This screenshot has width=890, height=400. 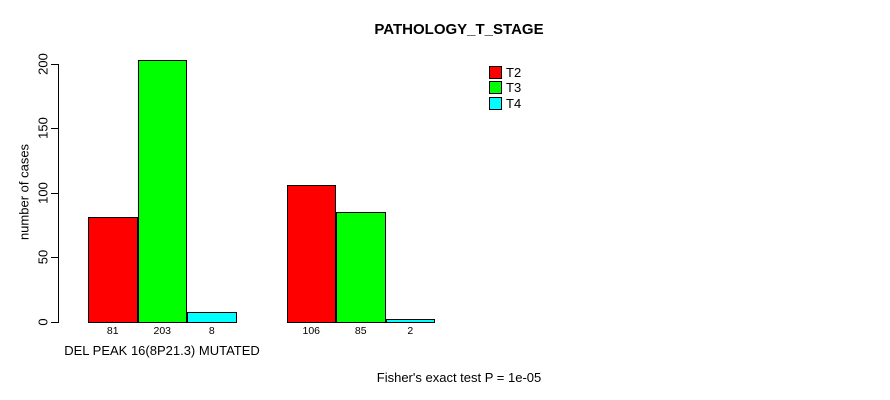 What do you see at coordinates (43, 63) in the screenshot?
I see `y-axis-tick-label: 200` at bounding box center [43, 63].